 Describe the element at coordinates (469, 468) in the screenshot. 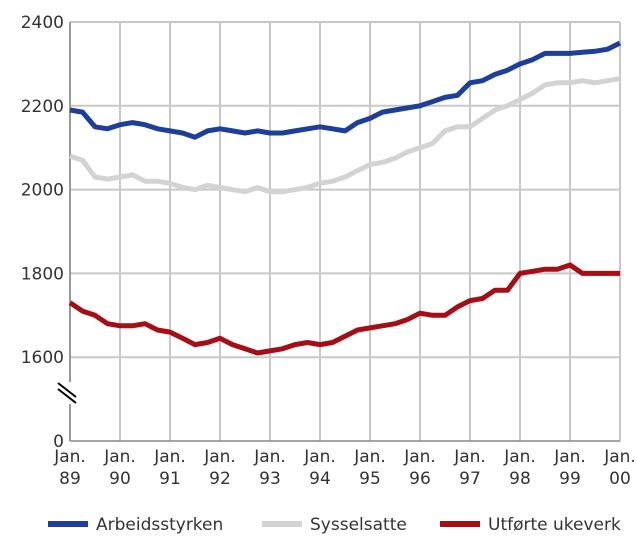

I see `x-tick-label: Jan. 97` at that location.